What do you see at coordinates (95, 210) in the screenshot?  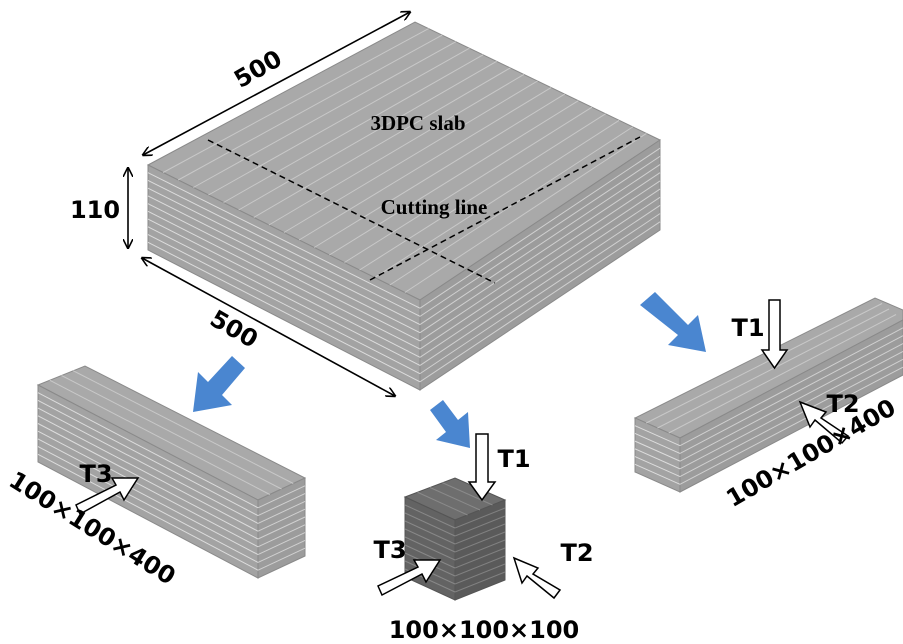 I see `dimension-label: 110` at bounding box center [95, 210].